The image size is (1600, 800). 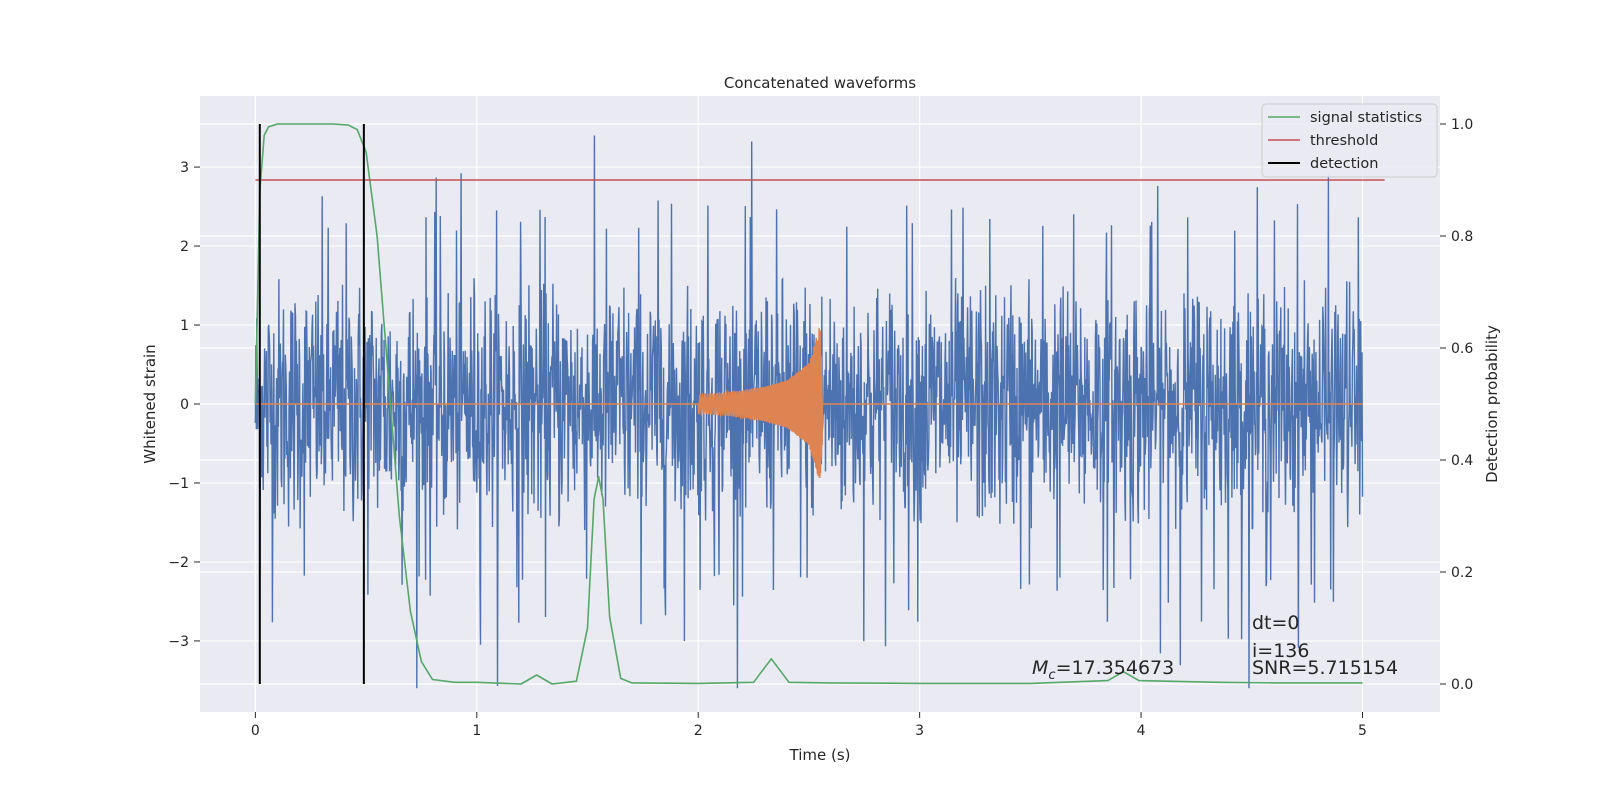 What do you see at coordinates (1344, 164) in the screenshot?
I see `legend-label-detection: detection` at bounding box center [1344, 164].